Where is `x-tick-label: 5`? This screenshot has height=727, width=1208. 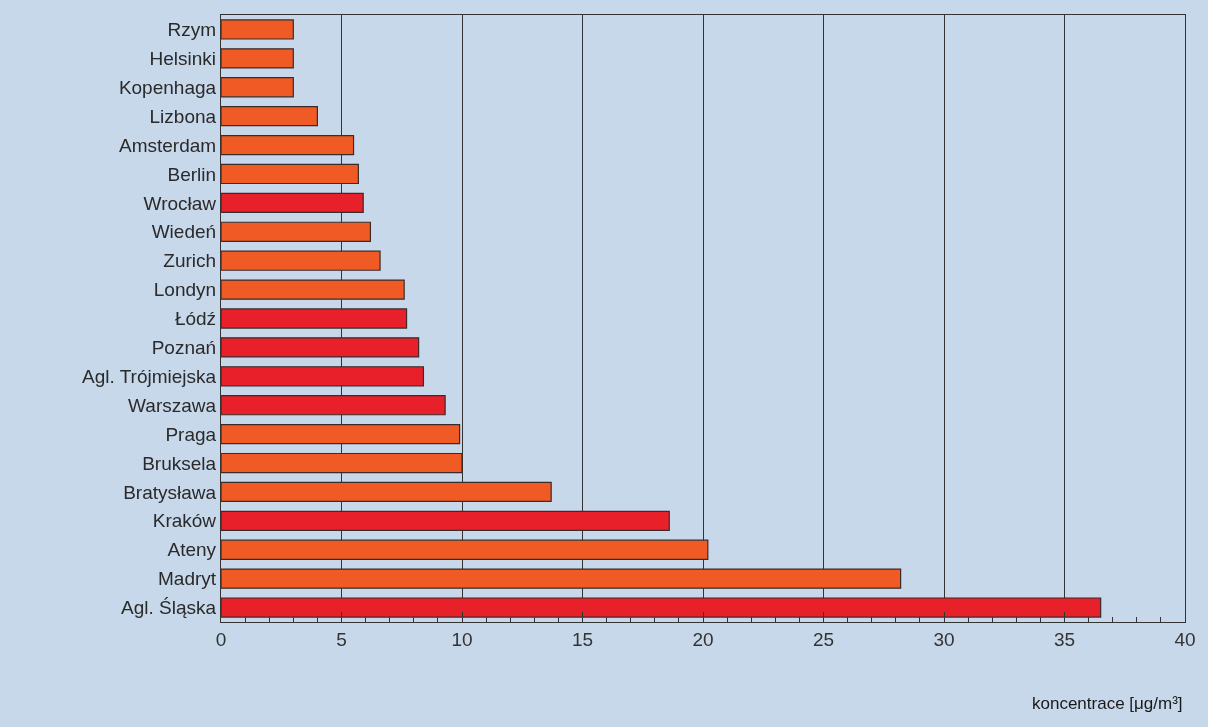
x-tick-label: 5 is located at coordinates (341, 639).